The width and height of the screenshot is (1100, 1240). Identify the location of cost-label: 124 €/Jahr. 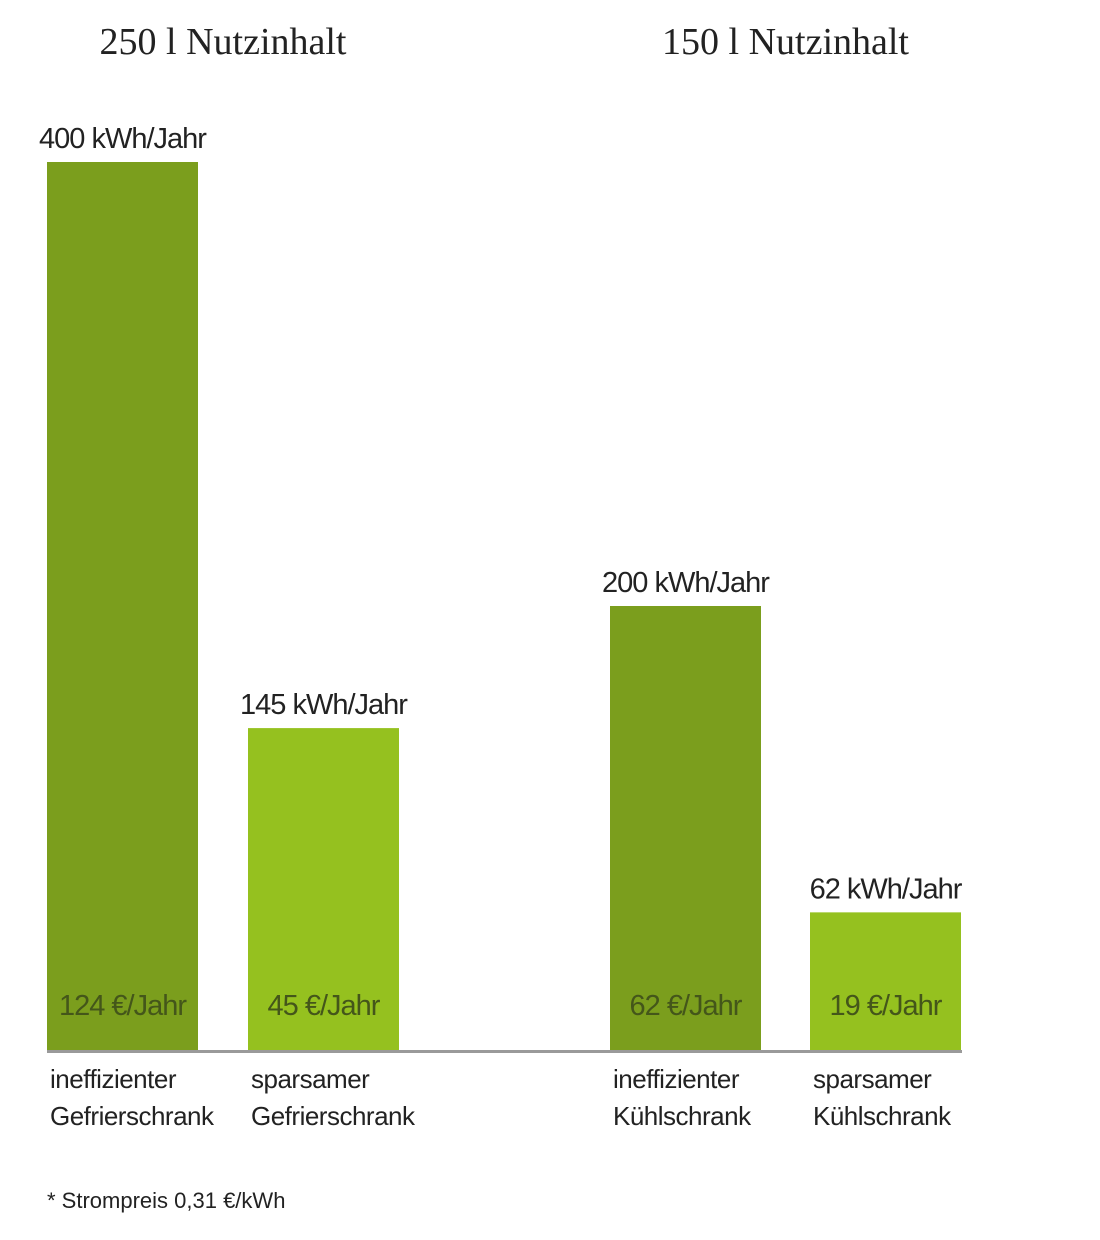
(123, 1006).